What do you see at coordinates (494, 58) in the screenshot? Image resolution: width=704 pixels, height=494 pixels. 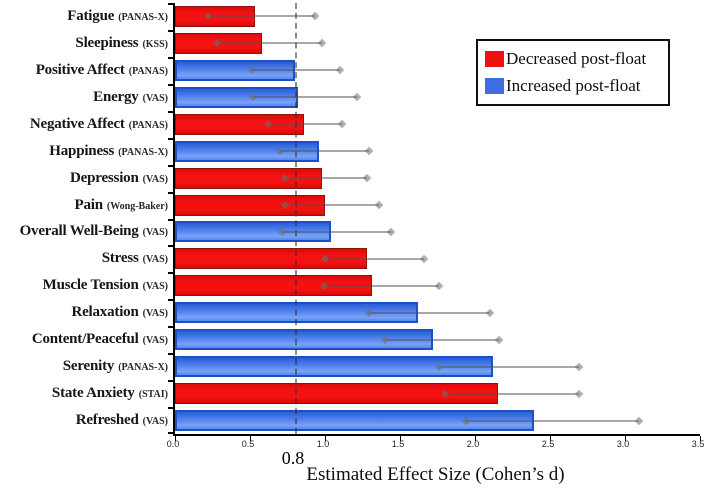 I see `legend-swatch-red` at bounding box center [494, 58].